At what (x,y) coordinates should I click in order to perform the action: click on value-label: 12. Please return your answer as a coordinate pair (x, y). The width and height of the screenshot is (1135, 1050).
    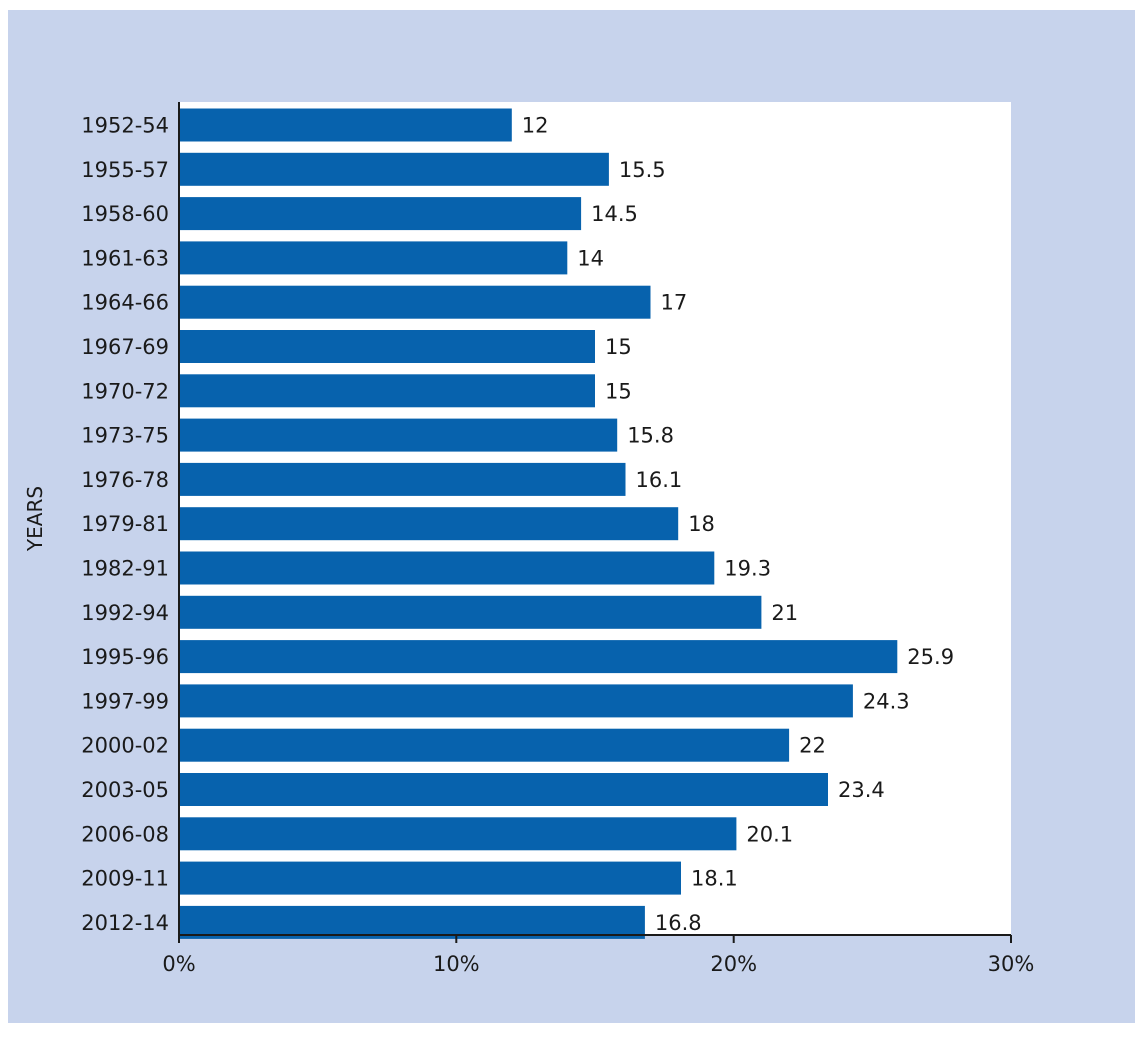
    Looking at the image, I should click on (535, 126).